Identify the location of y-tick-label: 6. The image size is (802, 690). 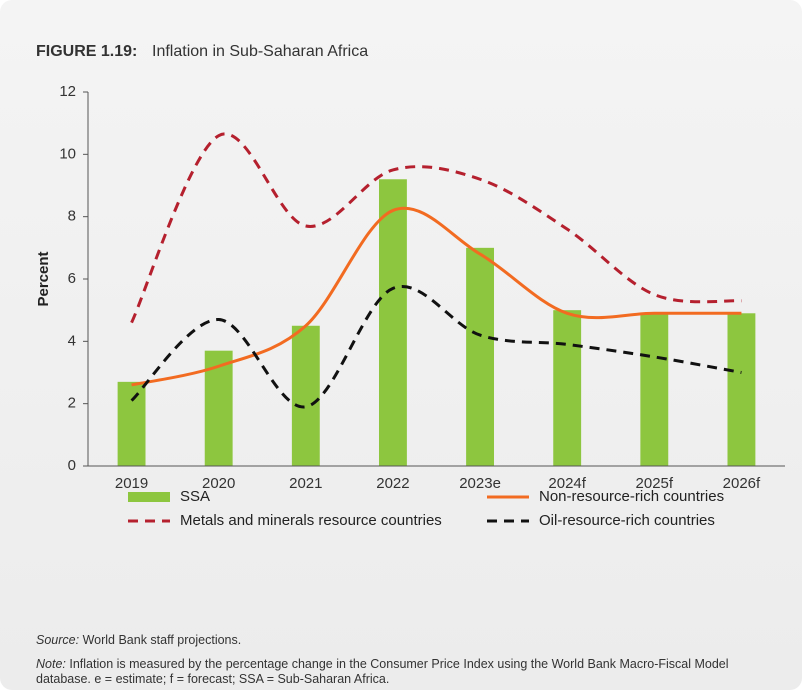
(72, 278).